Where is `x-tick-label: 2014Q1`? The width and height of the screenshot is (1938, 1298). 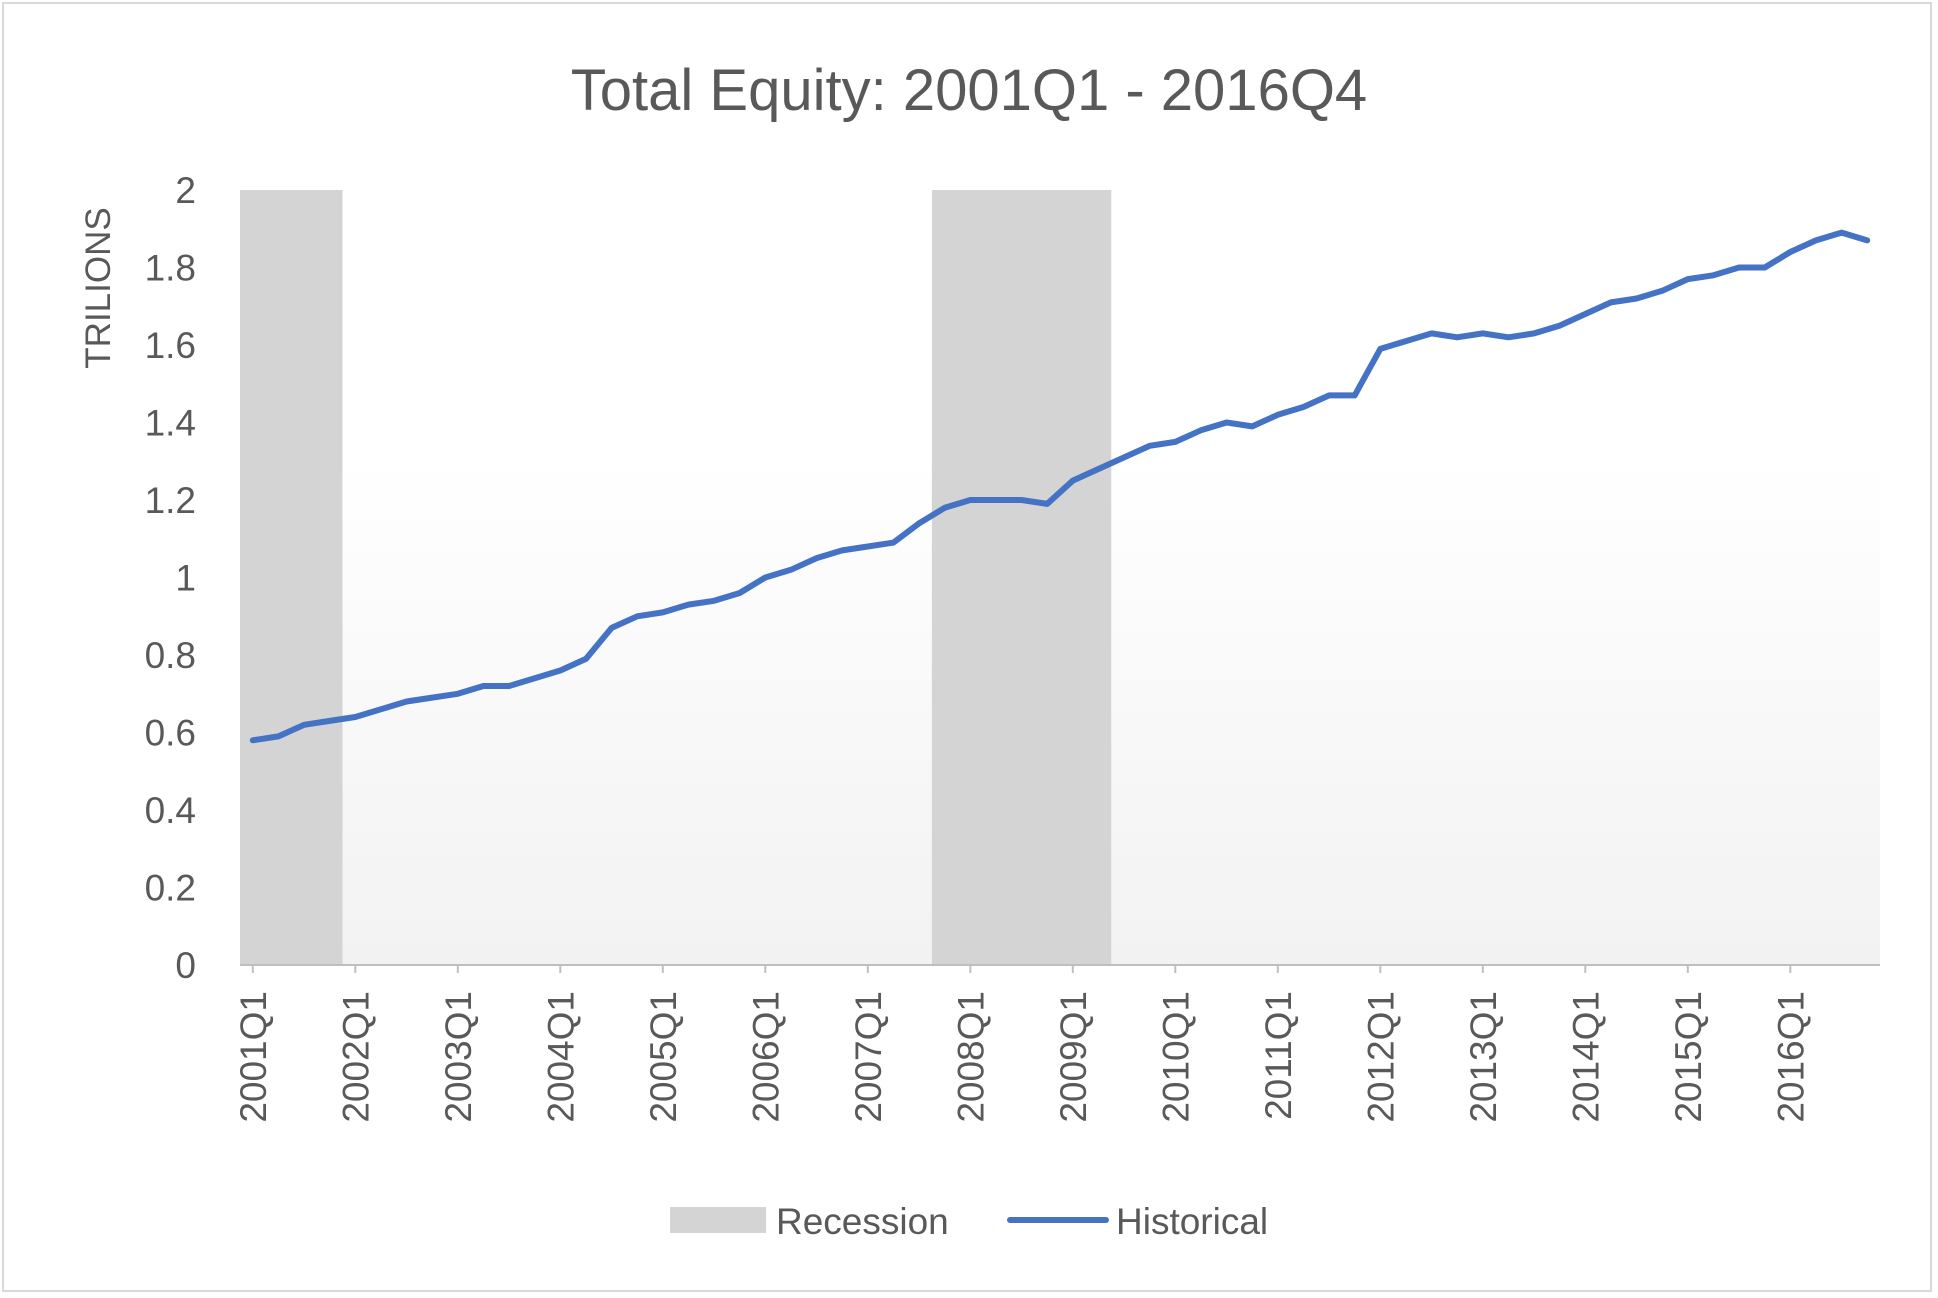 x-tick-label: 2014Q1 is located at coordinates (1585, 1057).